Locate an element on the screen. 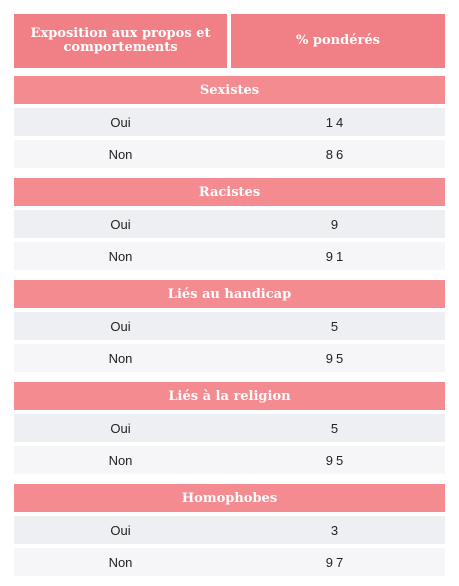 The image size is (459, 586). table-row: Non 86 is located at coordinates (229, 154).